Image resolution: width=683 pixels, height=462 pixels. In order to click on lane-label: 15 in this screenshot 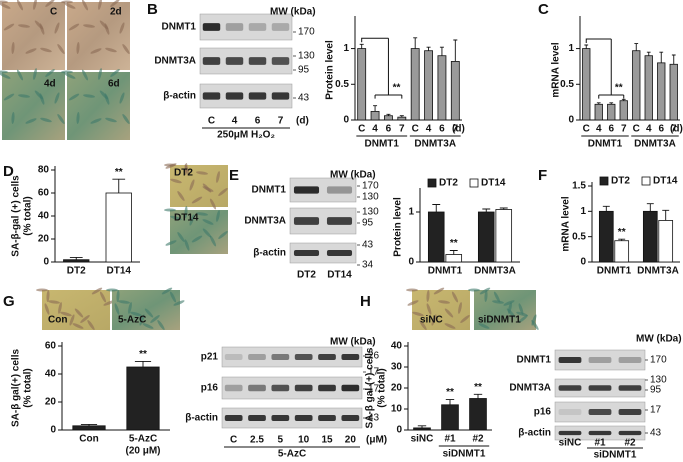, I will do `click(327, 440)`.